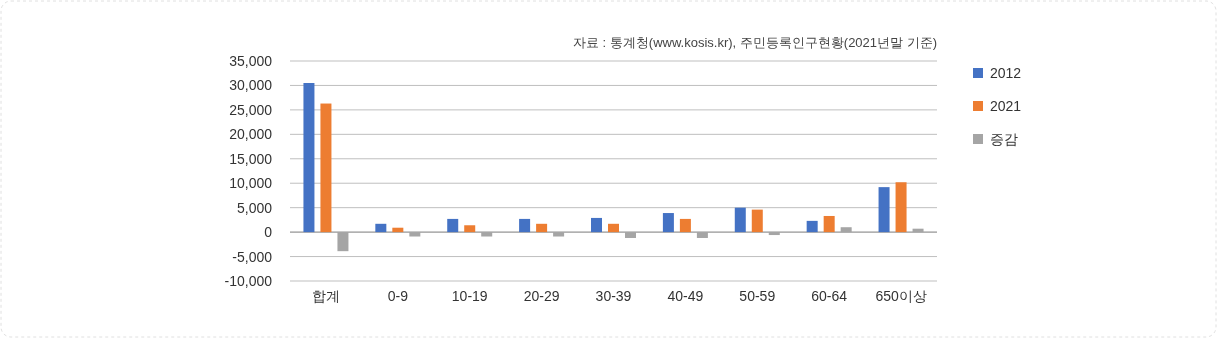  What do you see at coordinates (251, 183) in the screenshot?
I see `y-tick-label: 10,000` at bounding box center [251, 183].